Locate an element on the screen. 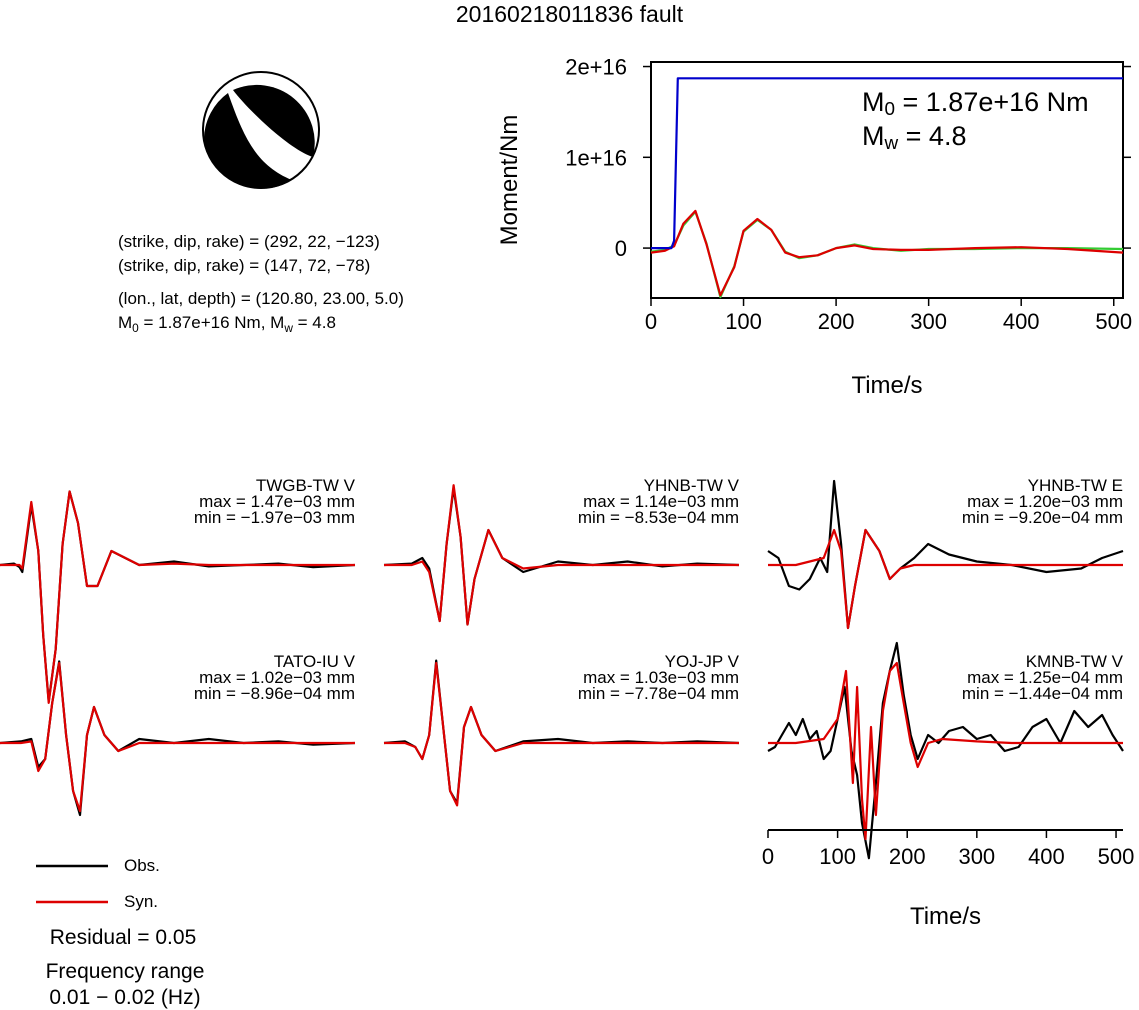 The width and height of the screenshot is (1139, 1010). station-max: max = 1.02e−03 mm is located at coordinates (277, 677).